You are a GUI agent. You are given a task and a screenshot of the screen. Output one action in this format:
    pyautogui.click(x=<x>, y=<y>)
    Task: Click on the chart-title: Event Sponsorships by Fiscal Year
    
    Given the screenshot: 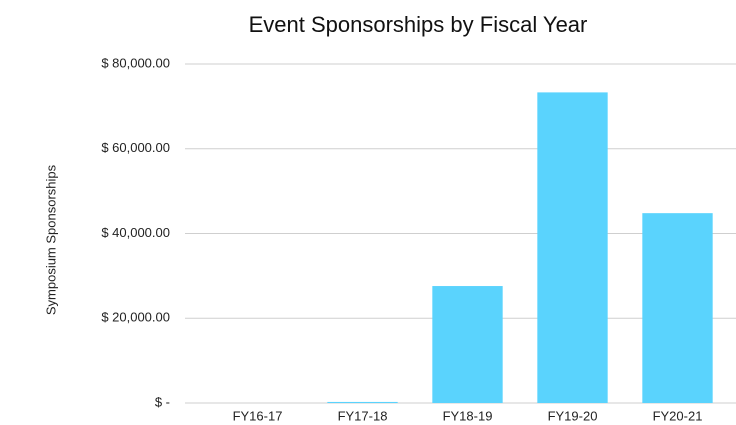 What is the action you would take?
    pyautogui.click(x=418, y=24)
    